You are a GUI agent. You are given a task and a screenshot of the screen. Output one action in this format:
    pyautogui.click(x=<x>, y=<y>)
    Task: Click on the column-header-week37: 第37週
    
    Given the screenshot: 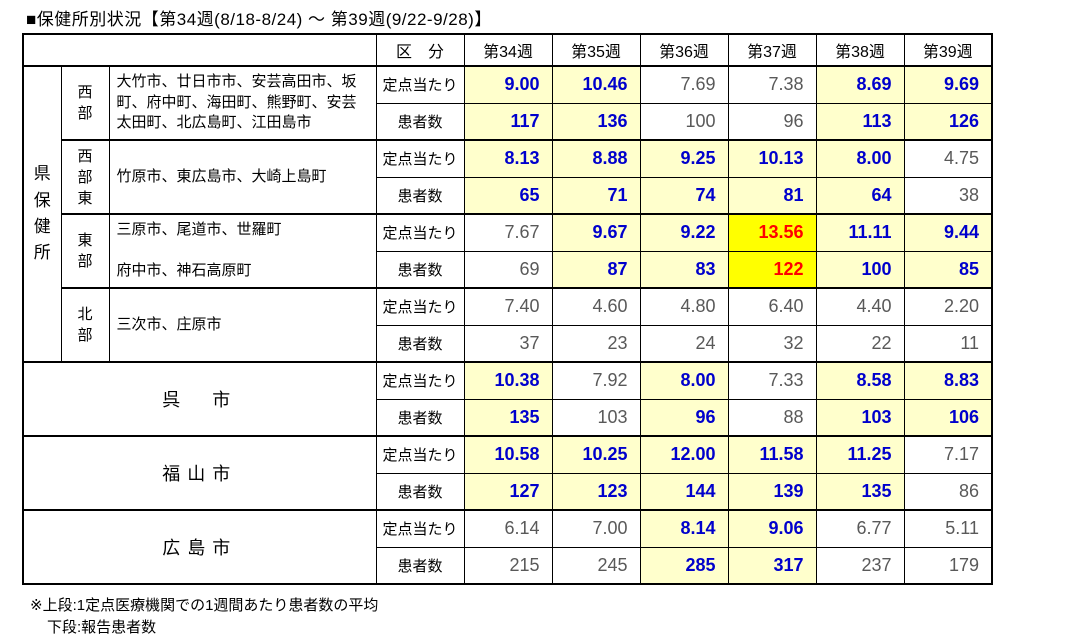 What is the action you would take?
    pyautogui.click(x=772, y=50)
    